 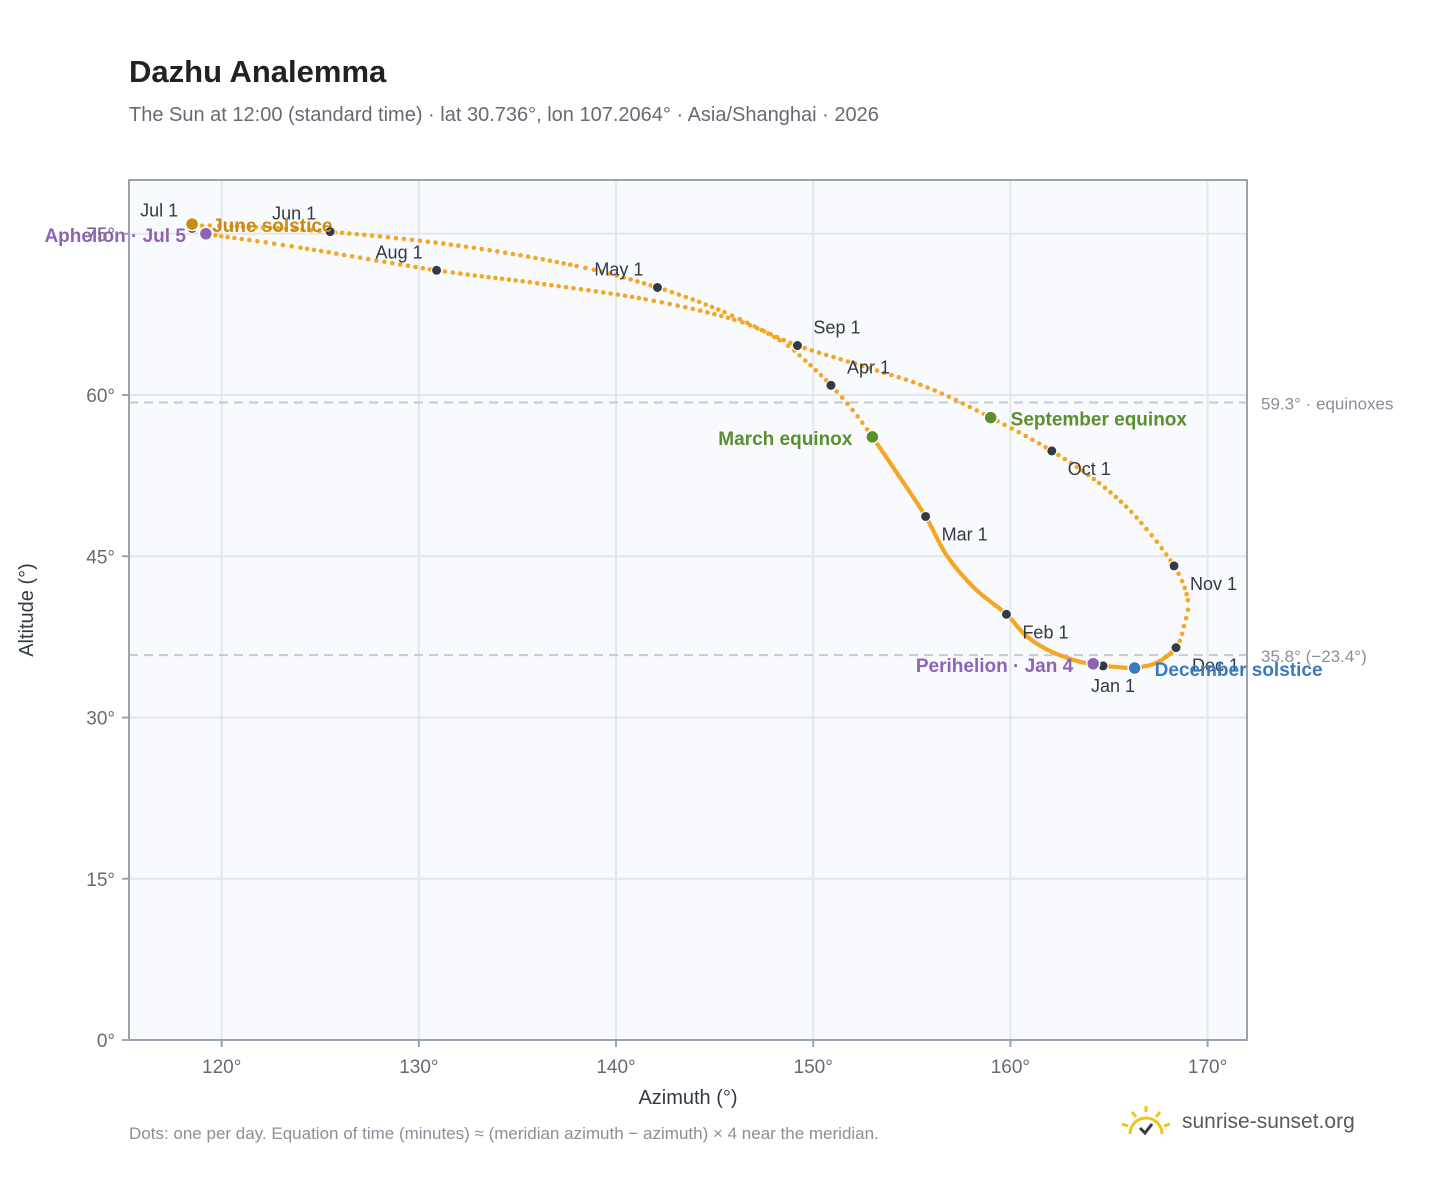 I want to click on reference-line-label: 59.3° · equinoxes, so click(x=1327, y=404).